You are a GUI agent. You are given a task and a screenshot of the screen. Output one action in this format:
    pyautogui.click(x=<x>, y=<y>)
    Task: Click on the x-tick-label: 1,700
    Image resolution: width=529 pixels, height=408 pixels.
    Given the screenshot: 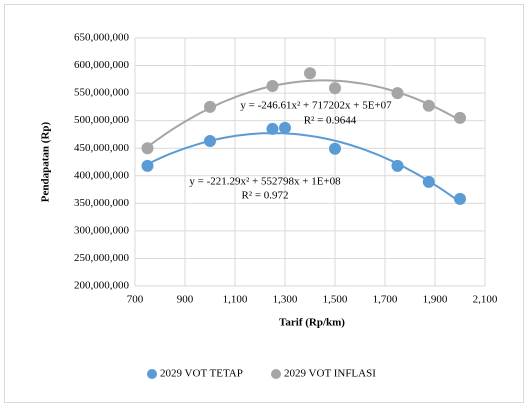 What is the action you would take?
    pyautogui.click(x=385, y=300)
    